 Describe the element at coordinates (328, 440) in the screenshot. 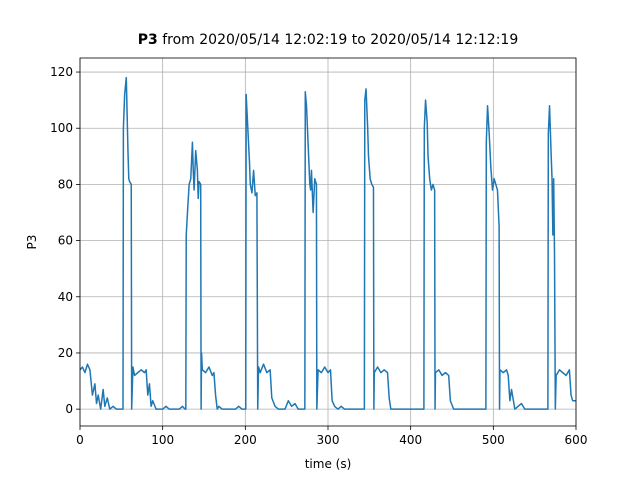

I see `x-tick-label: 300` at that location.